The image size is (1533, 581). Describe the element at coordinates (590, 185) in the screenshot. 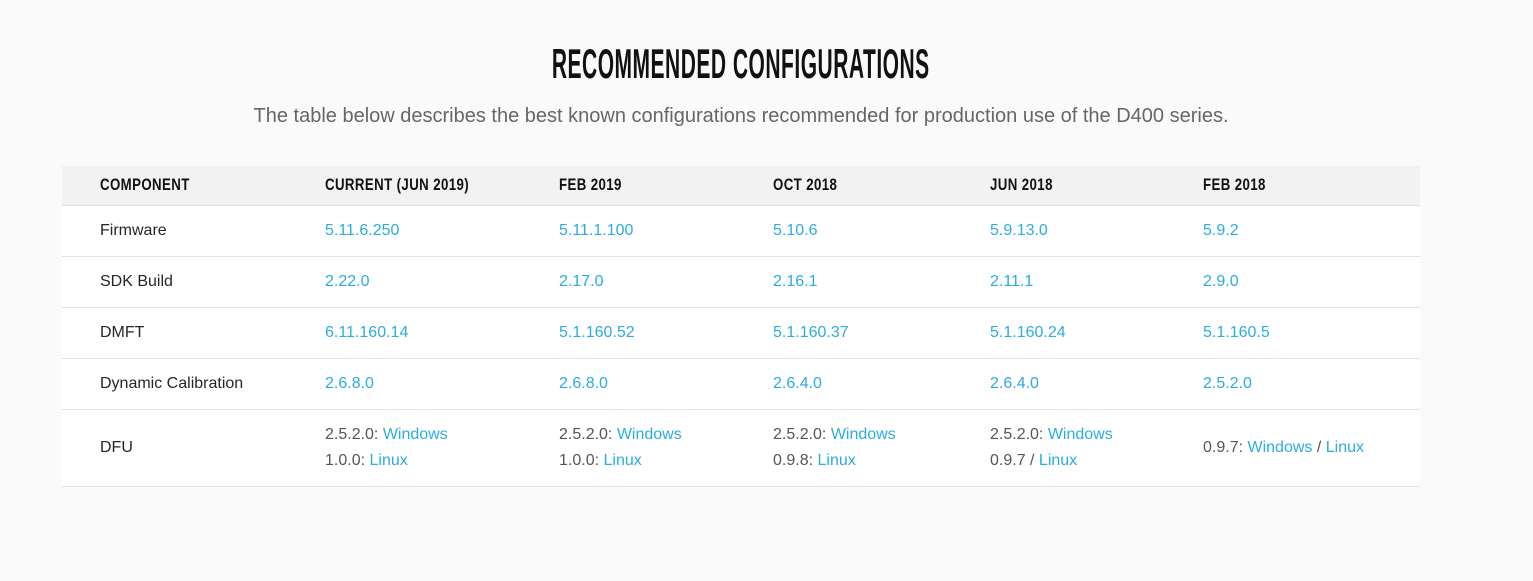

I see `column-header-label: FEB 2019` at that location.